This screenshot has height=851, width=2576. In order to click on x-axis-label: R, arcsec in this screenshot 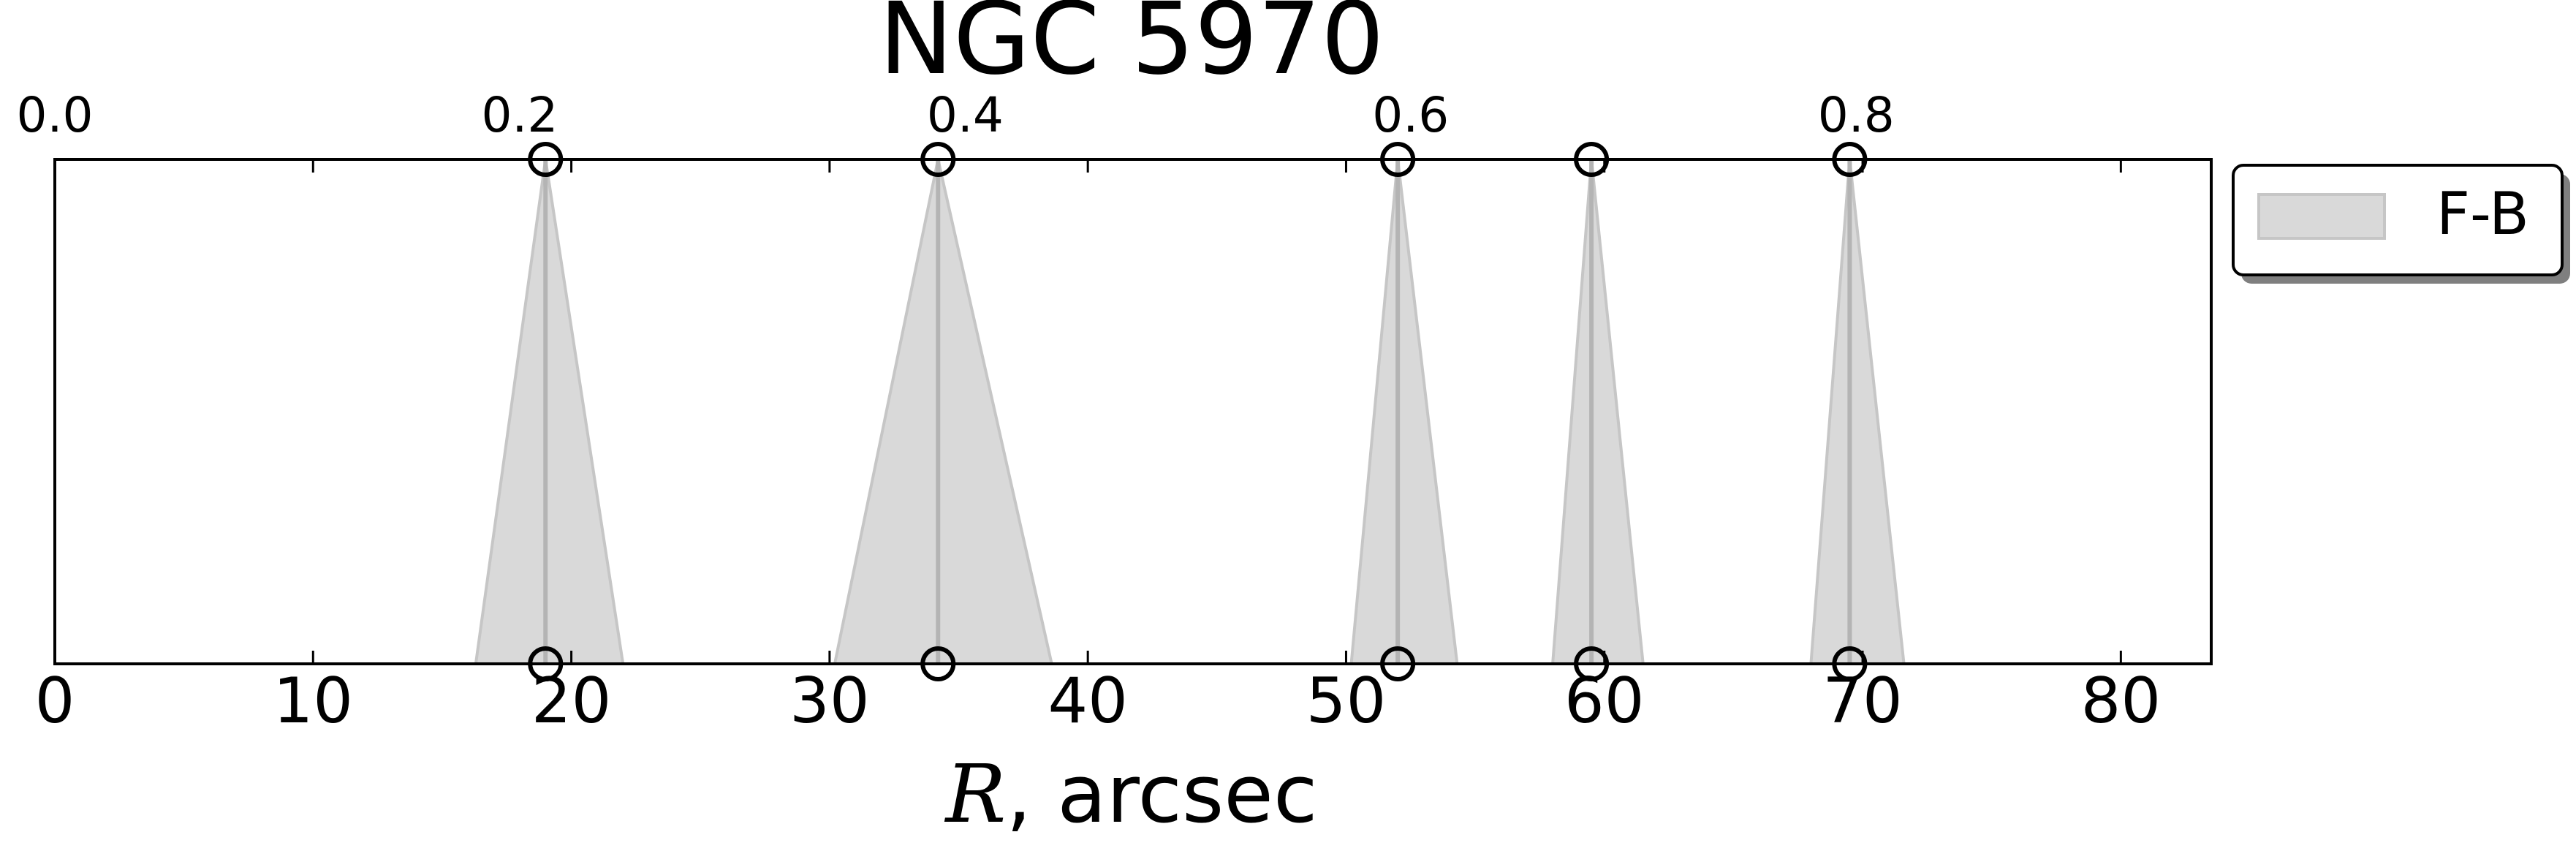, I will do `click(1131, 794)`.